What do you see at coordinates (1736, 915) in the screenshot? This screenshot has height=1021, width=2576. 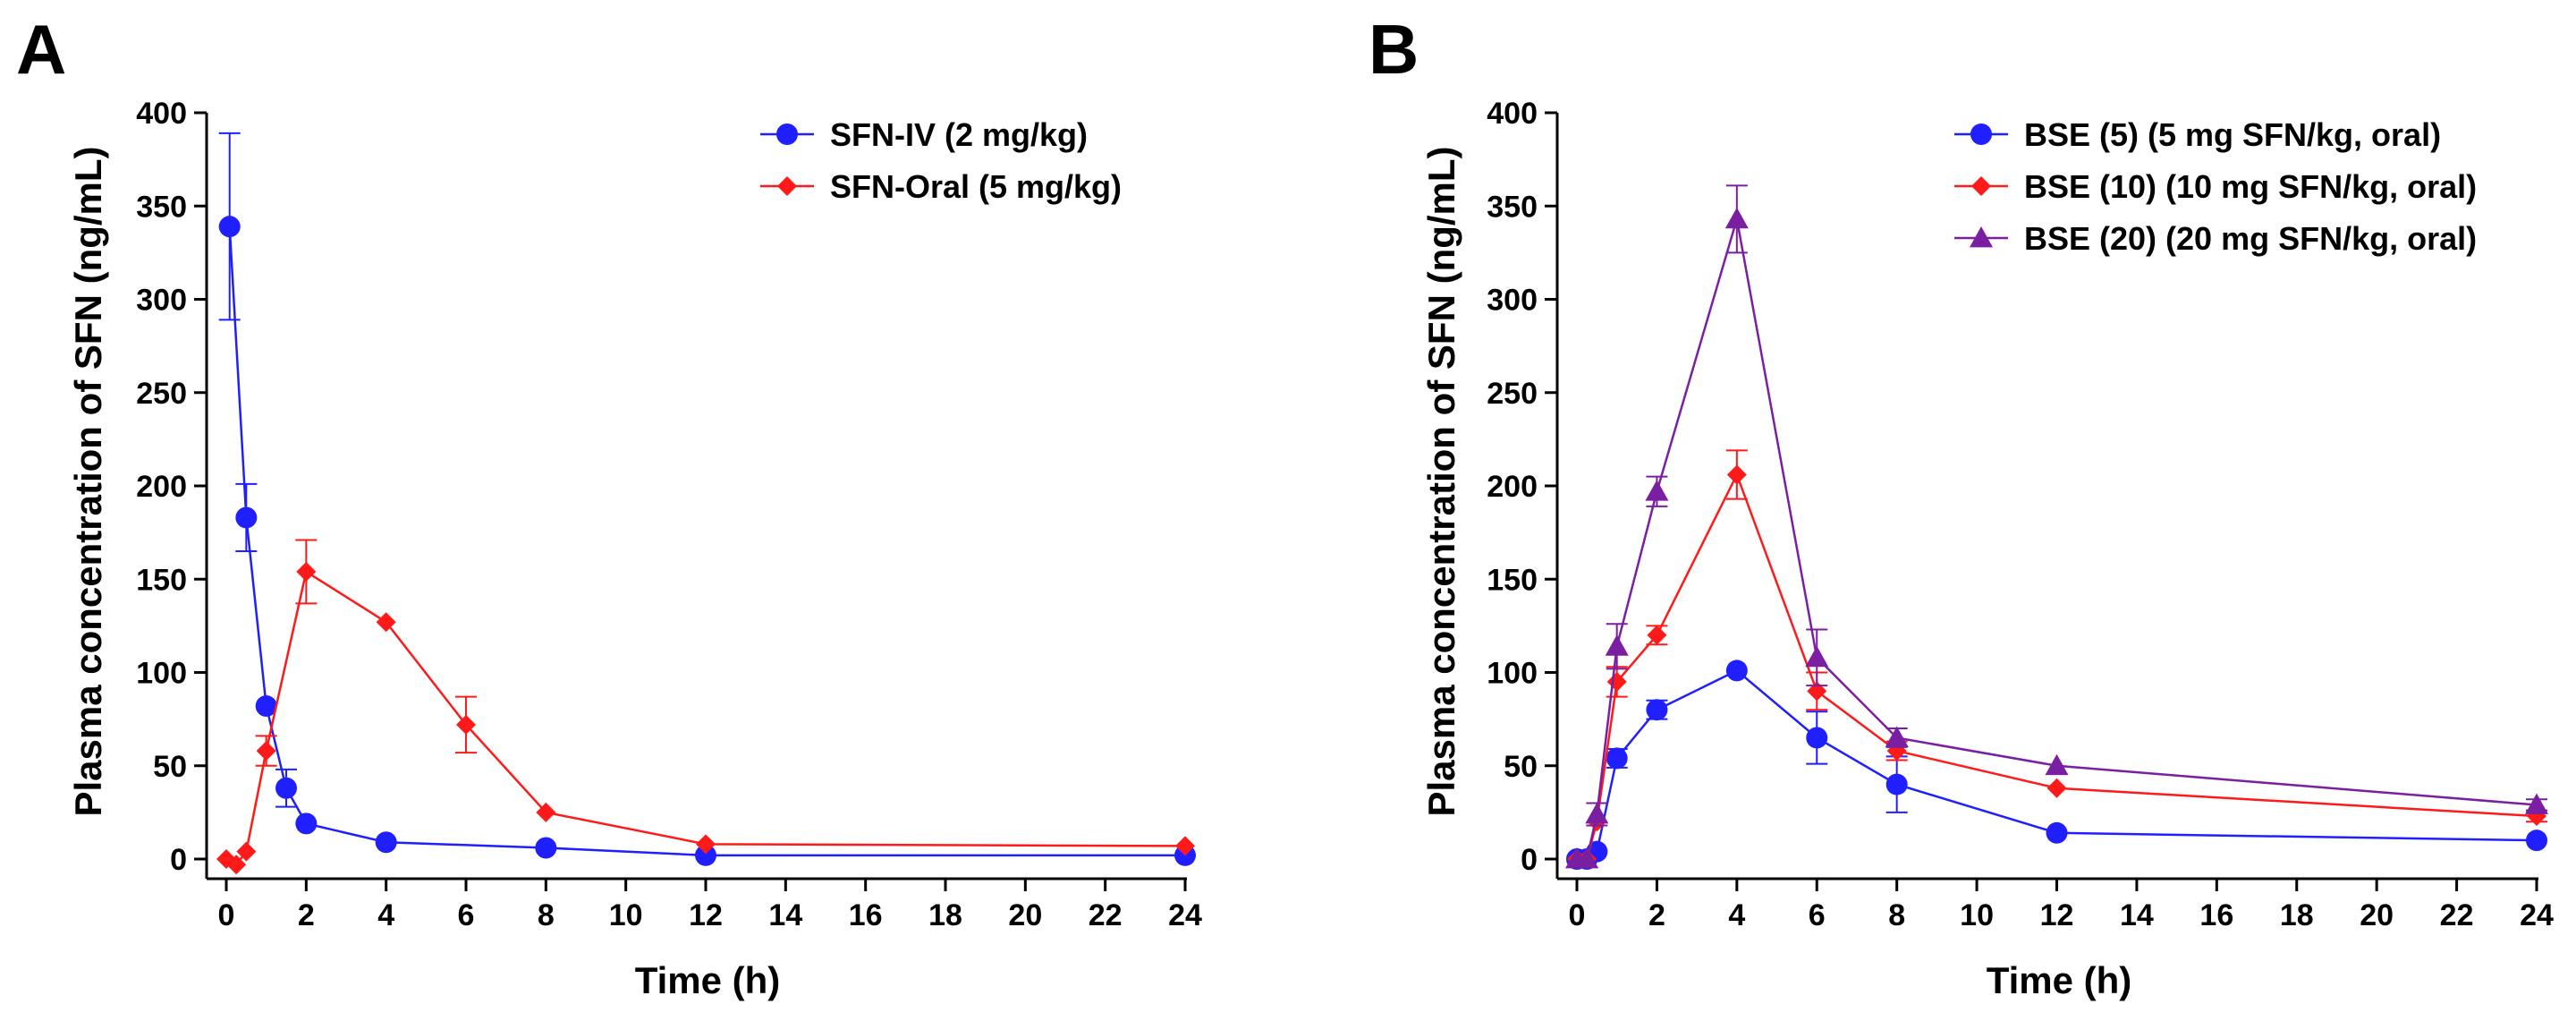 I see `panel-b-x-tick-label: 4` at bounding box center [1736, 915].